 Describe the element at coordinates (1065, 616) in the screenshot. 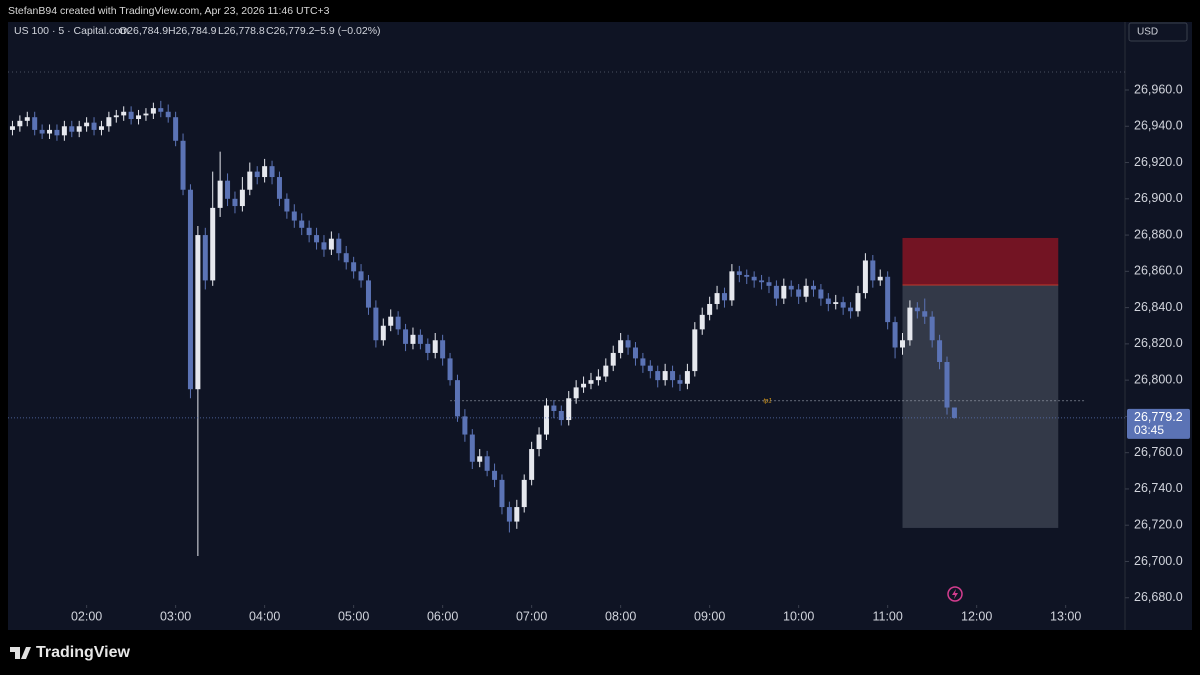

I see `x-tick-label: 13:00` at that location.